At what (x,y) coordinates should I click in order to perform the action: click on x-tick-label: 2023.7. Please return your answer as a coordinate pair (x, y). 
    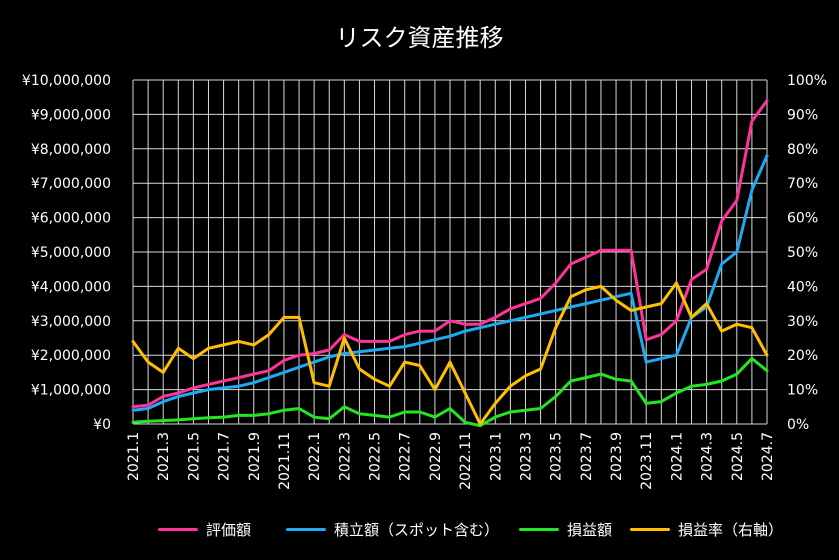
    Looking at the image, I should click on (587, 456).